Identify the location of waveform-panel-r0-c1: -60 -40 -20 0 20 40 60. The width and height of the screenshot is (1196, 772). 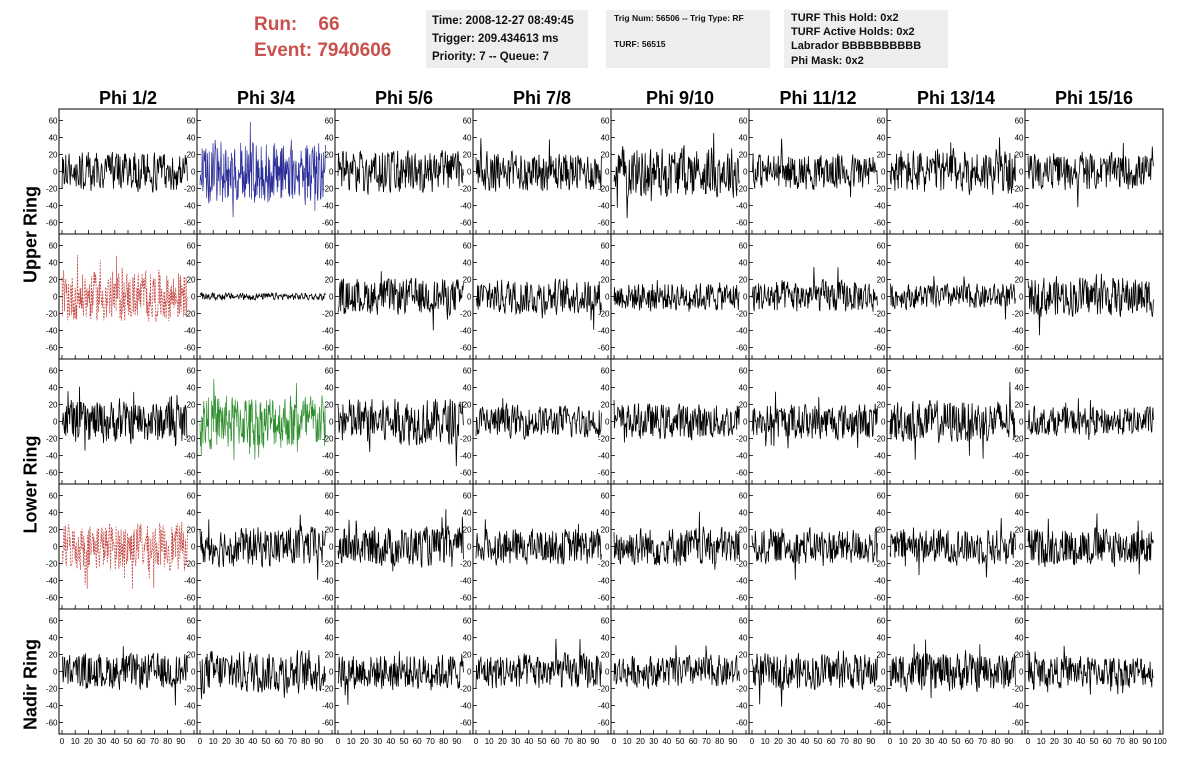
(260, 171).